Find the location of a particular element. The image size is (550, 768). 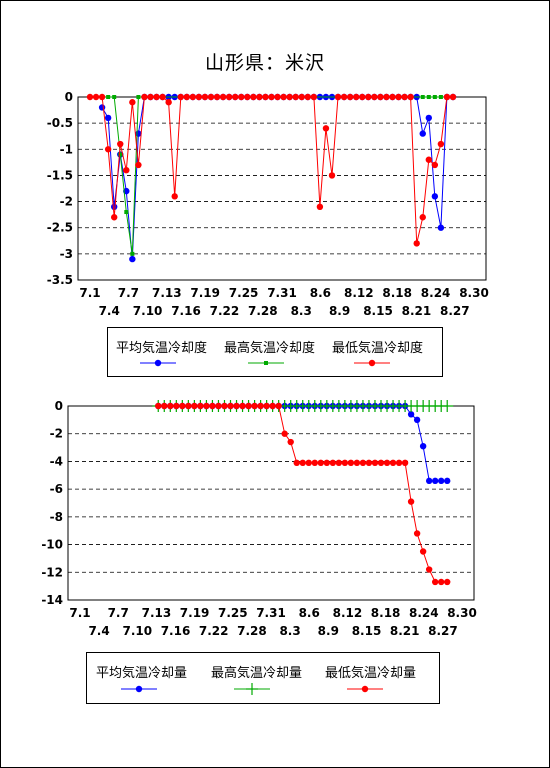

x-tick-label: 8.6 is located at coordinates (309, 613).